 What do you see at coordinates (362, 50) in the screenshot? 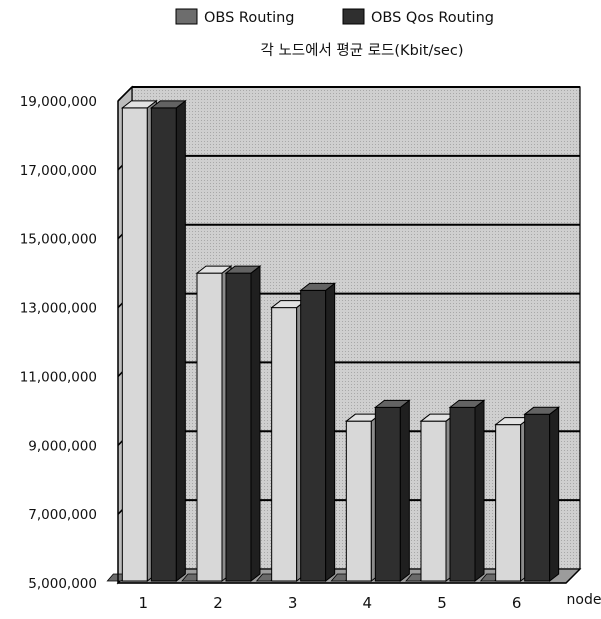
I see `chart-title: 각 노드에서 평균 로드(Kbit/sec)` at bounding box center [362, 50].